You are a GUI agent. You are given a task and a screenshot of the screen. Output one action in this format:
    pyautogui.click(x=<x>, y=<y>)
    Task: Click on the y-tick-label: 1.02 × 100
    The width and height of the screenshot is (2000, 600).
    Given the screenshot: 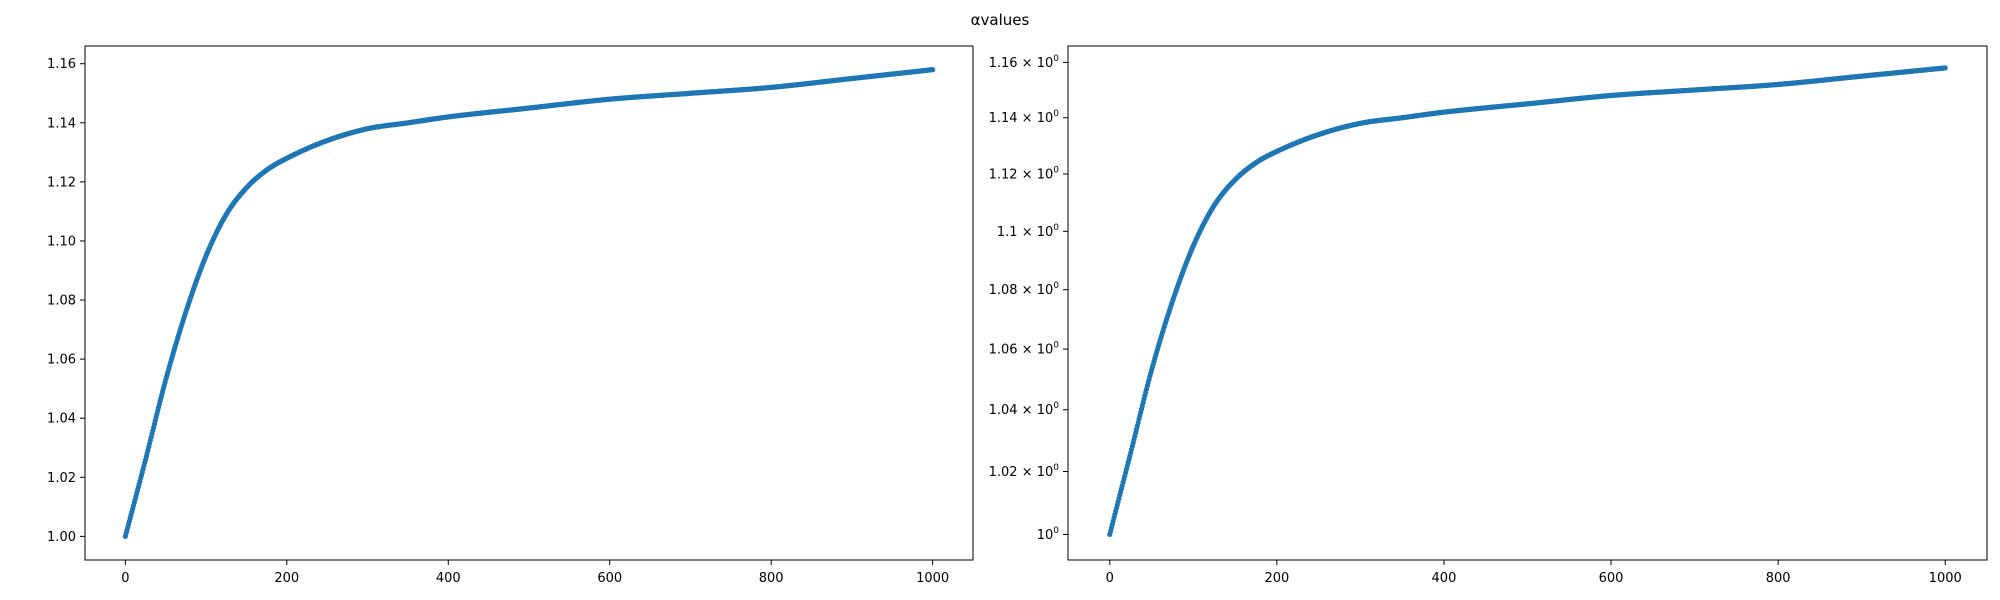 What is the action you would take?
    pyautogui.click(x=1024, y=471)
    